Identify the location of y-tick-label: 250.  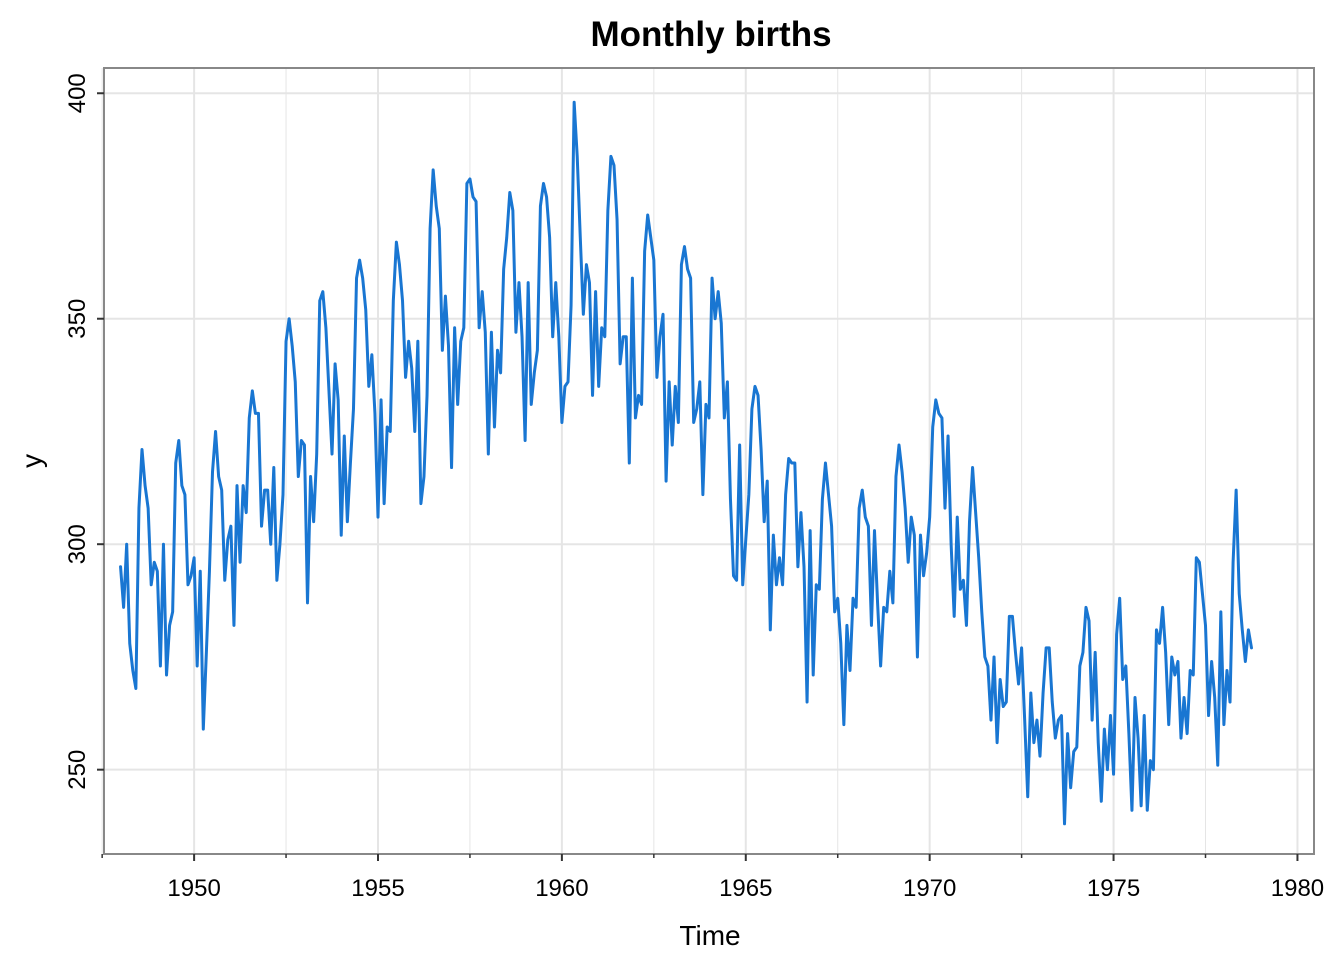
(77, 770).